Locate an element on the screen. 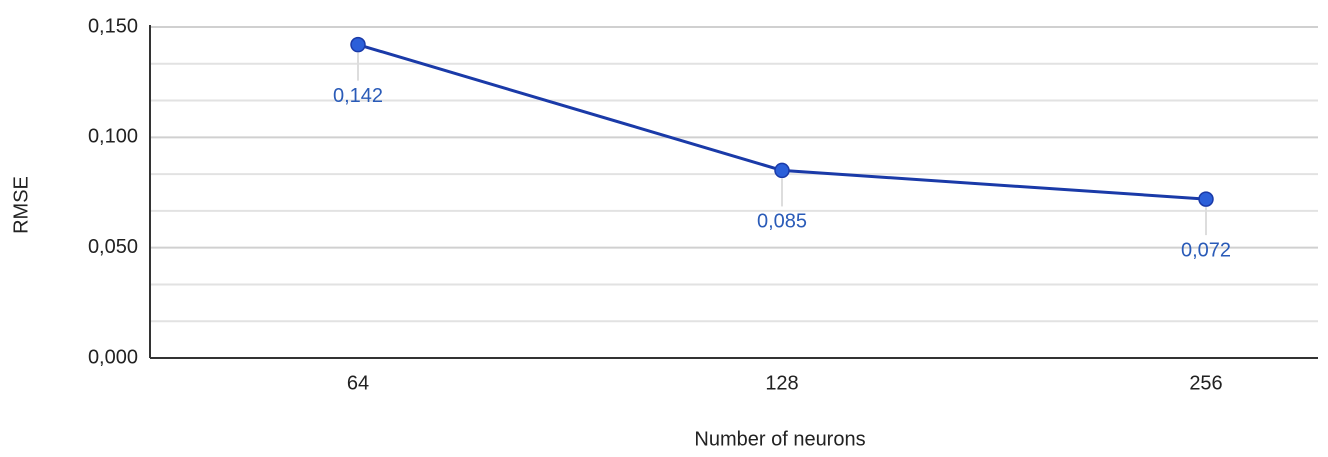 The width and height of the screenshot is (1328, 457). x-tick-label: 256 is located at coordinates (1205, 383).